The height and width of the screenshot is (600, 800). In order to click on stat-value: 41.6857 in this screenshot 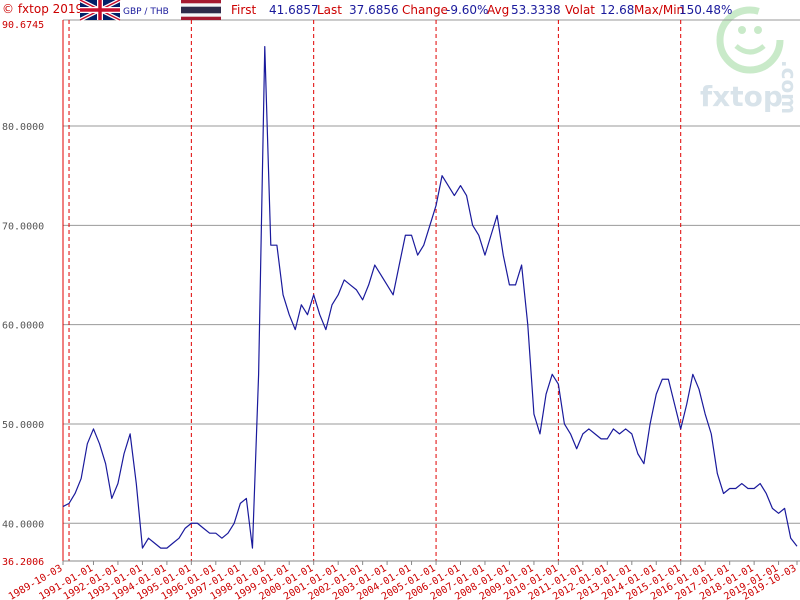, I will do `click(294, 10)`.